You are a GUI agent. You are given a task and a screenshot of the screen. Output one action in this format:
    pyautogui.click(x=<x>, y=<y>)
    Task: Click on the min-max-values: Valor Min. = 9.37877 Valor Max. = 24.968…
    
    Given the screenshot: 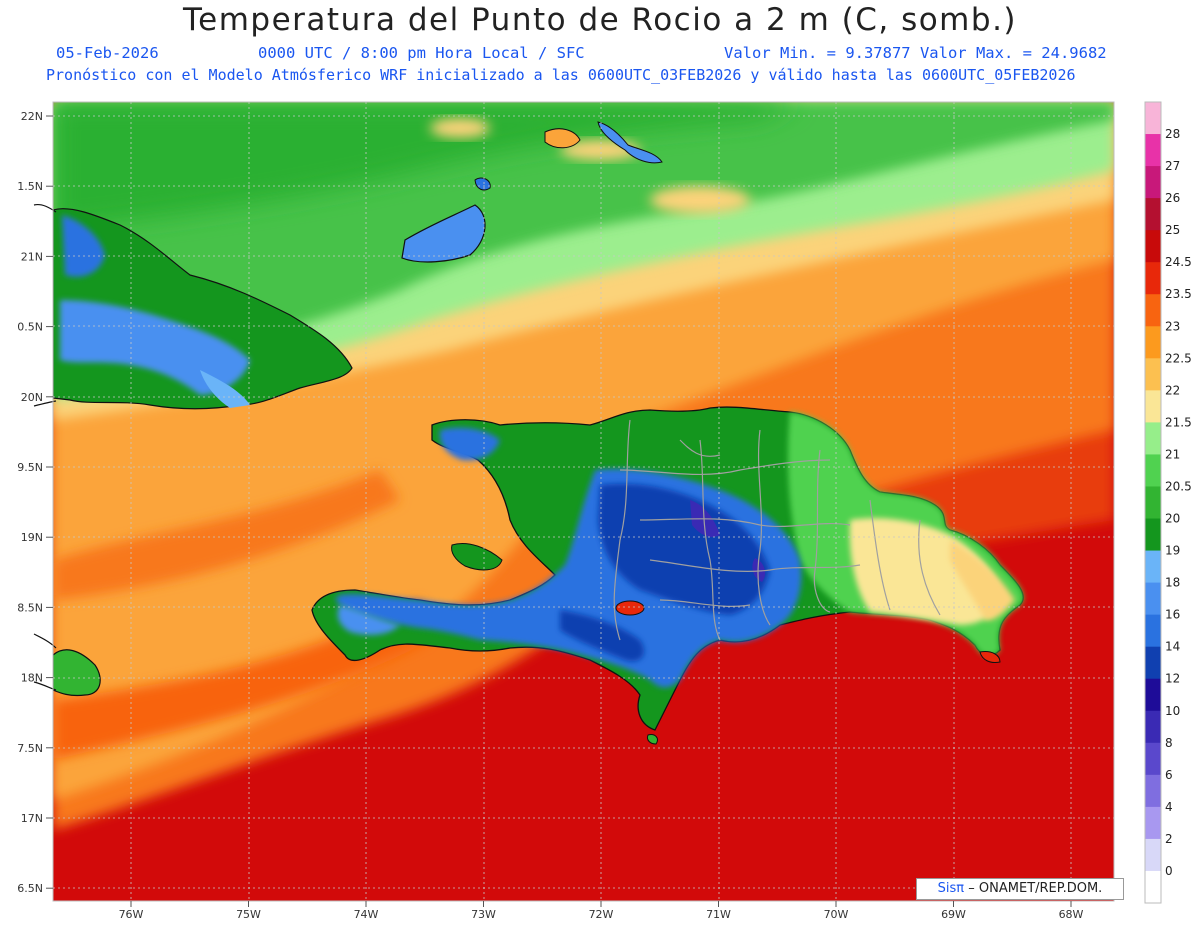 What is the action you would take?
    pyautogui.click(x=915, y=53)
    